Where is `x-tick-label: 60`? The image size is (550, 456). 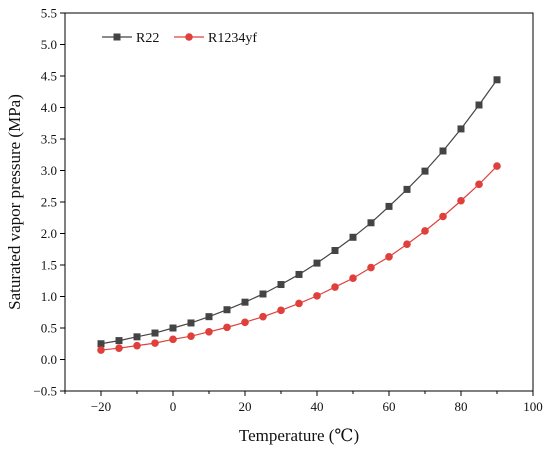 x-tick-label: 60 is located at coordinates (389, 406).